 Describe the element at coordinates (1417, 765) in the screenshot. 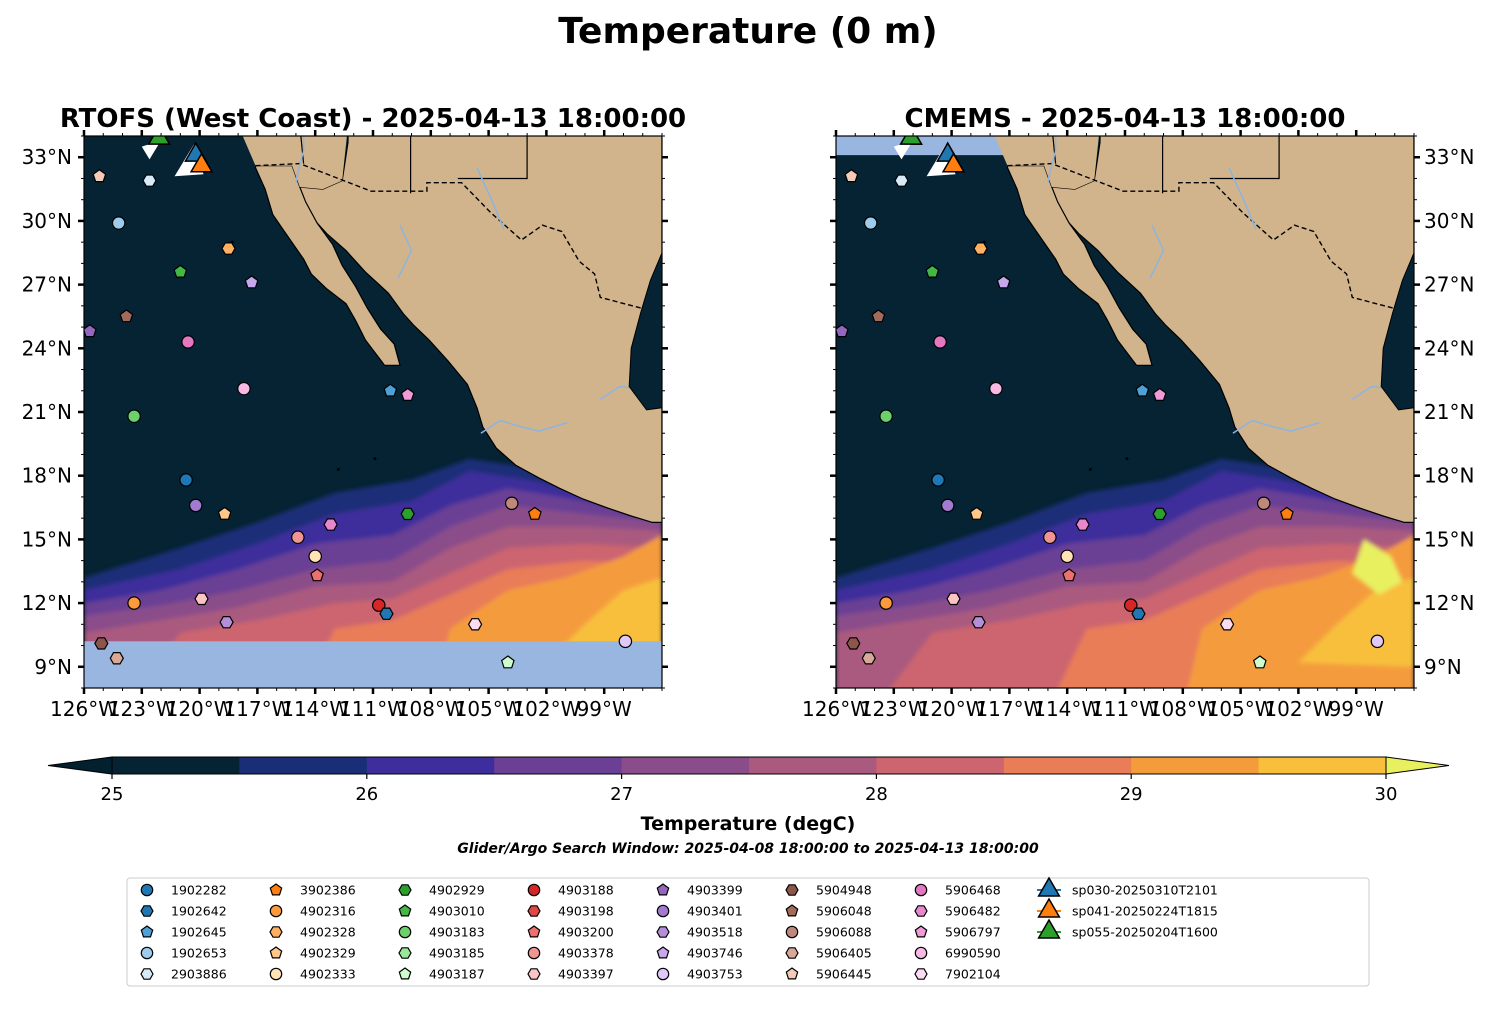

I see `colorbar-extend-high` at that location.